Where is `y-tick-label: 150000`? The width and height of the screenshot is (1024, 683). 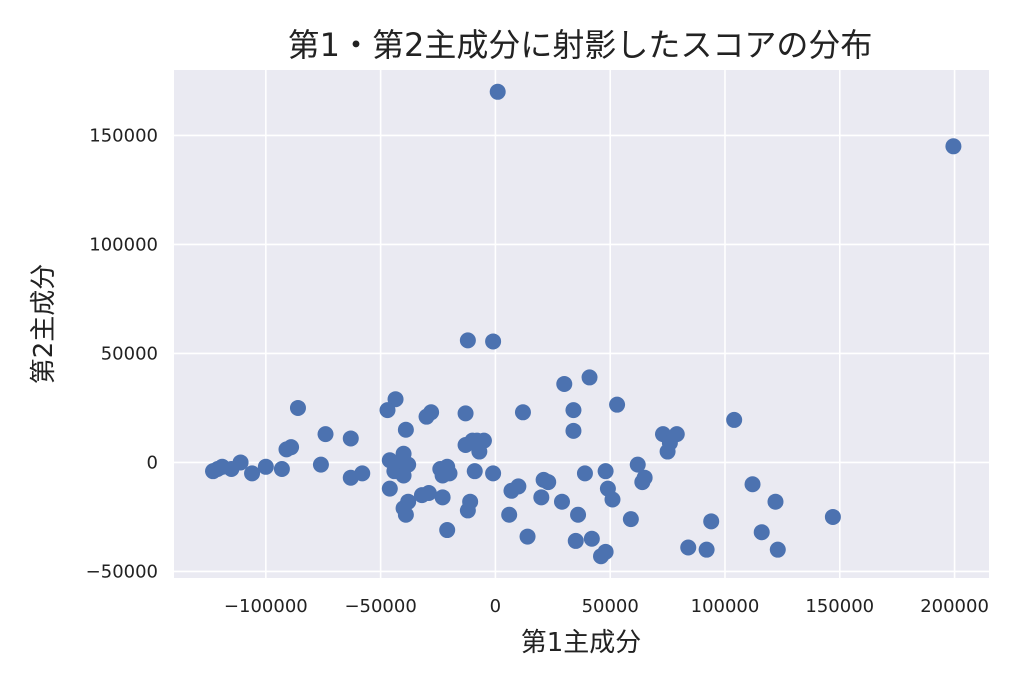 y-tick-label: 150000 is located at coordinates (123, 135).